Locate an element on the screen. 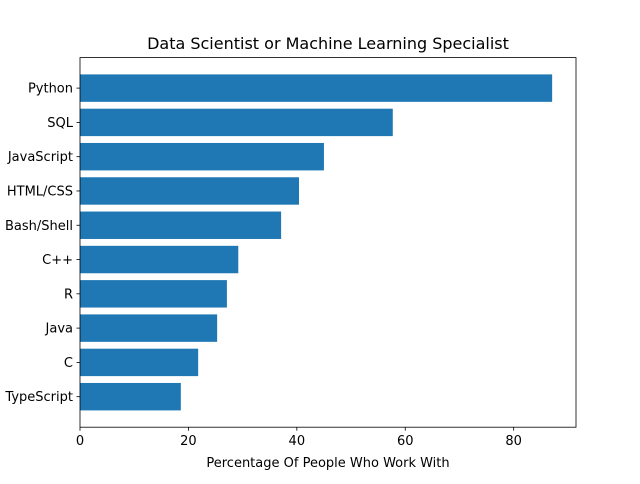 This screenshot has height=484, width=640. x-tick-label: 0 is located at coordinates (80, 441).